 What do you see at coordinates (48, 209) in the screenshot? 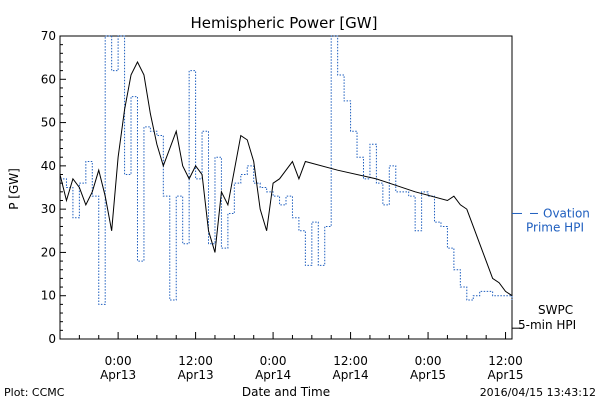
I see `y-tick-label: 30` at bounding box center [48, 209].